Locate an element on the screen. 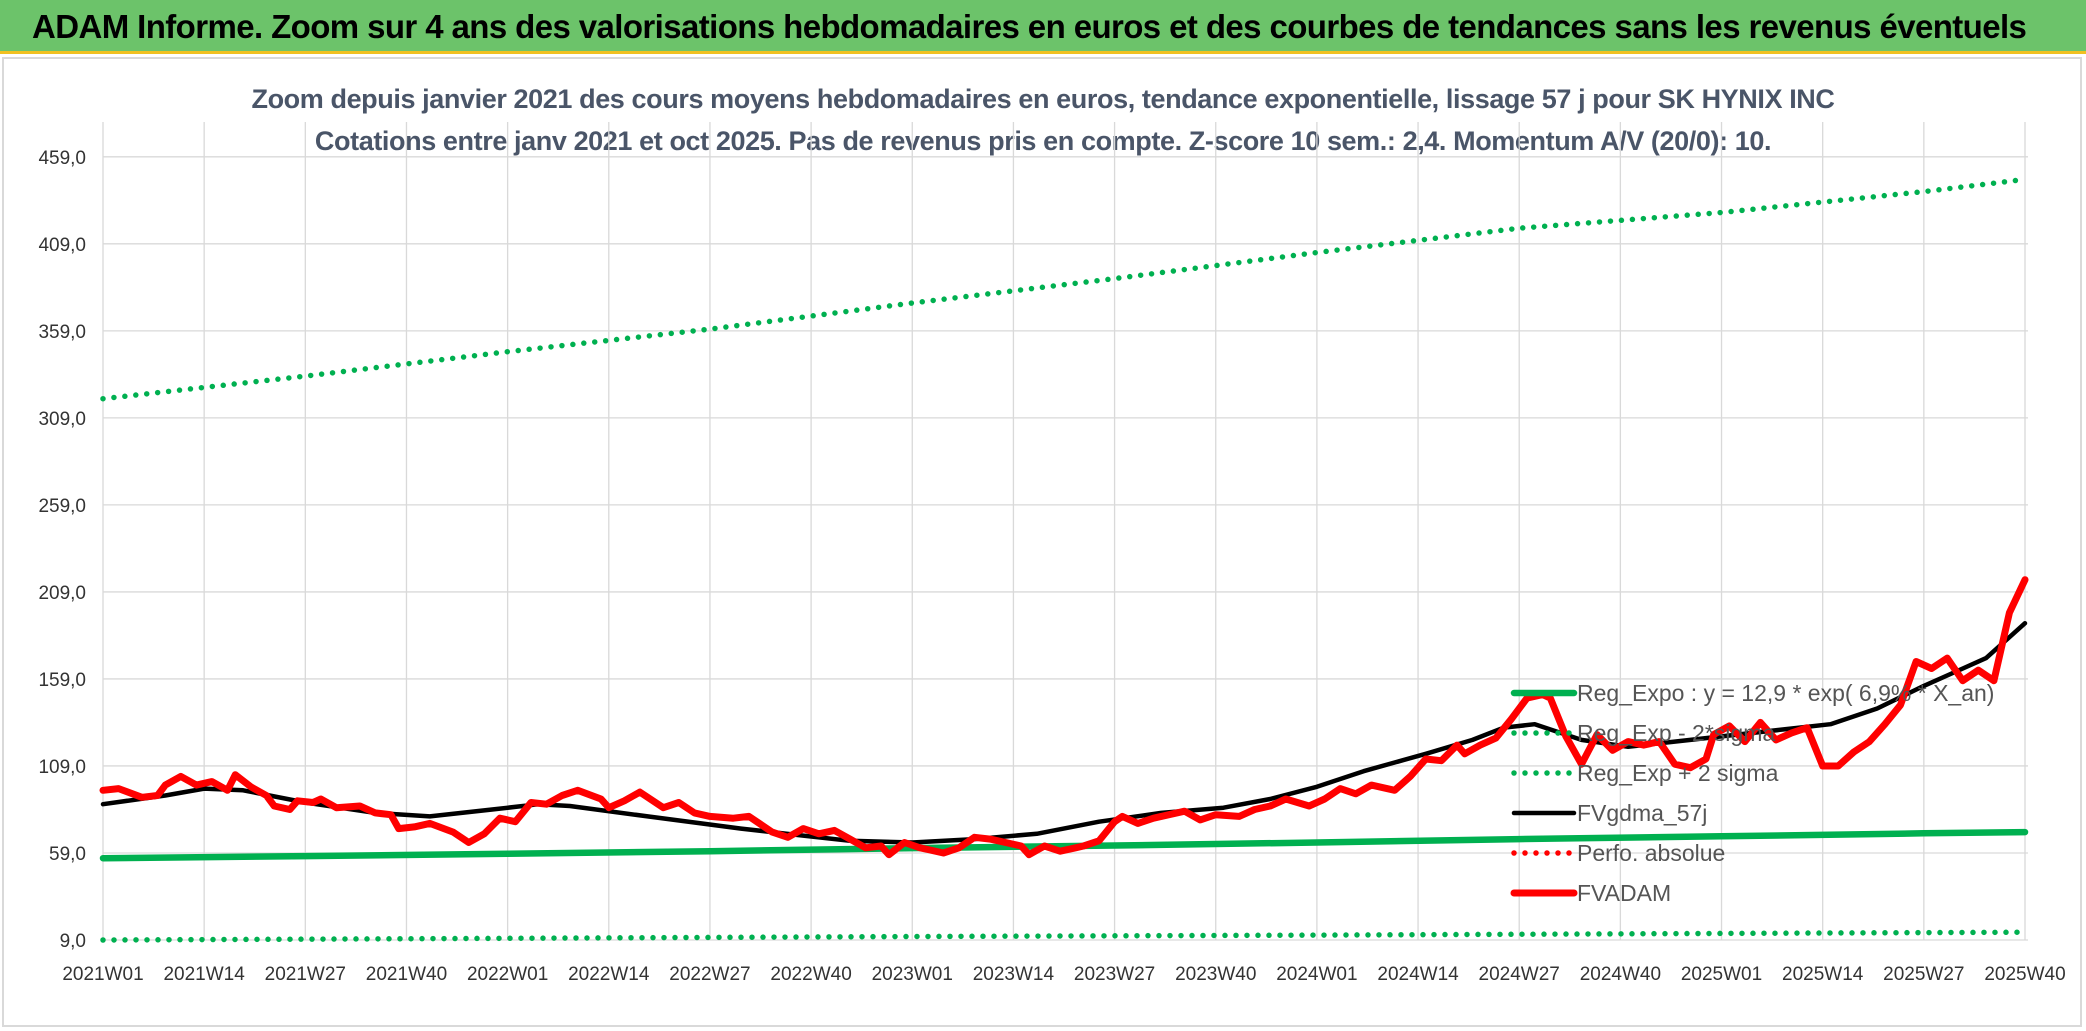  legend-entry: Reg_Exp + 2 sigma is located at coordinates (1678, 773).